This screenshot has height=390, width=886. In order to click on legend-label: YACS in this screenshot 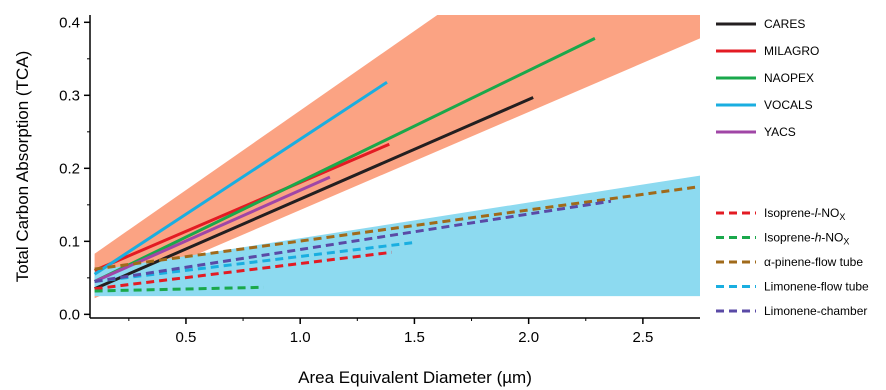, I will do `click(780, 132)`.